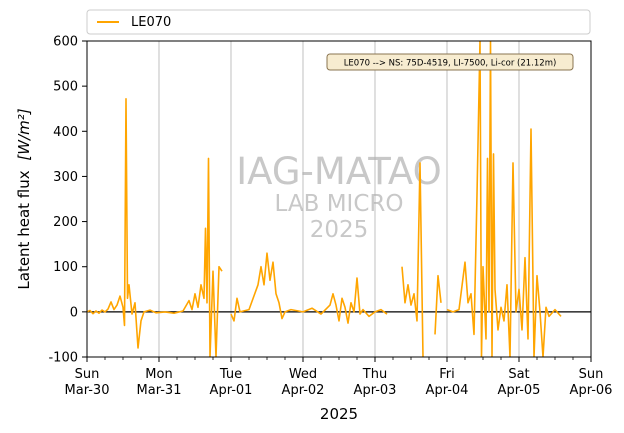 This screenshot has height=433, width=624. What do you see at coordinates (231, 390) in the screenshot?
I see `x-tick-label-date: Apr-01` at bounding box center [231, 390].